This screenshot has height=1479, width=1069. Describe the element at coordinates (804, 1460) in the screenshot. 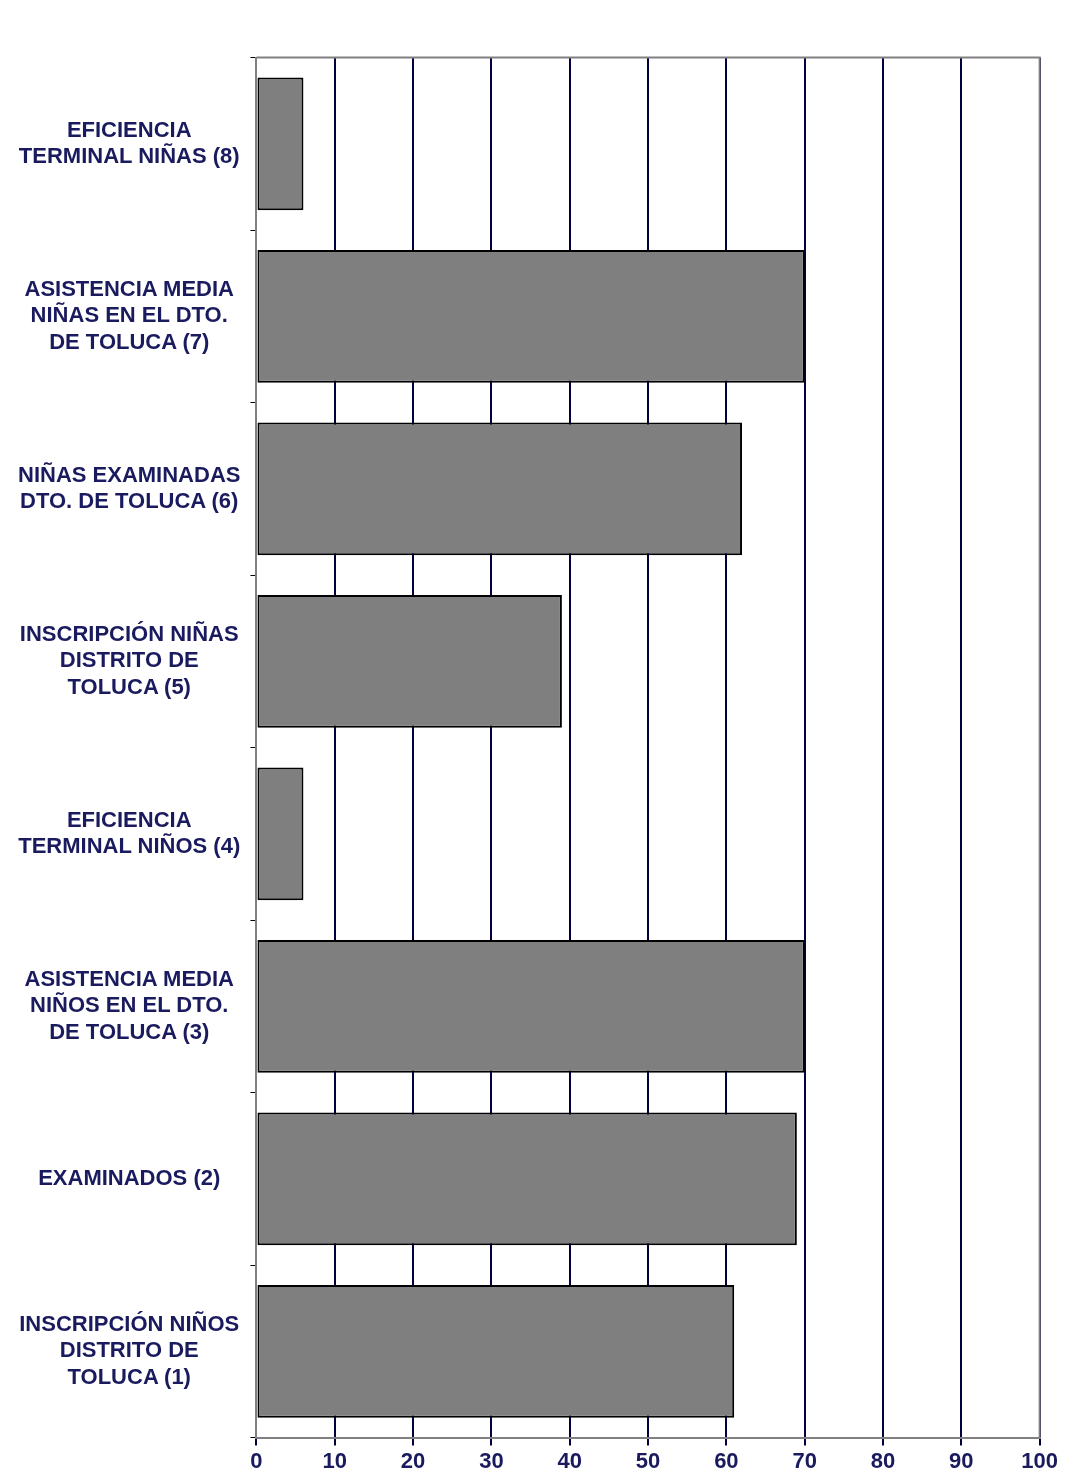

I see `x-tick-label: 70` at that location.